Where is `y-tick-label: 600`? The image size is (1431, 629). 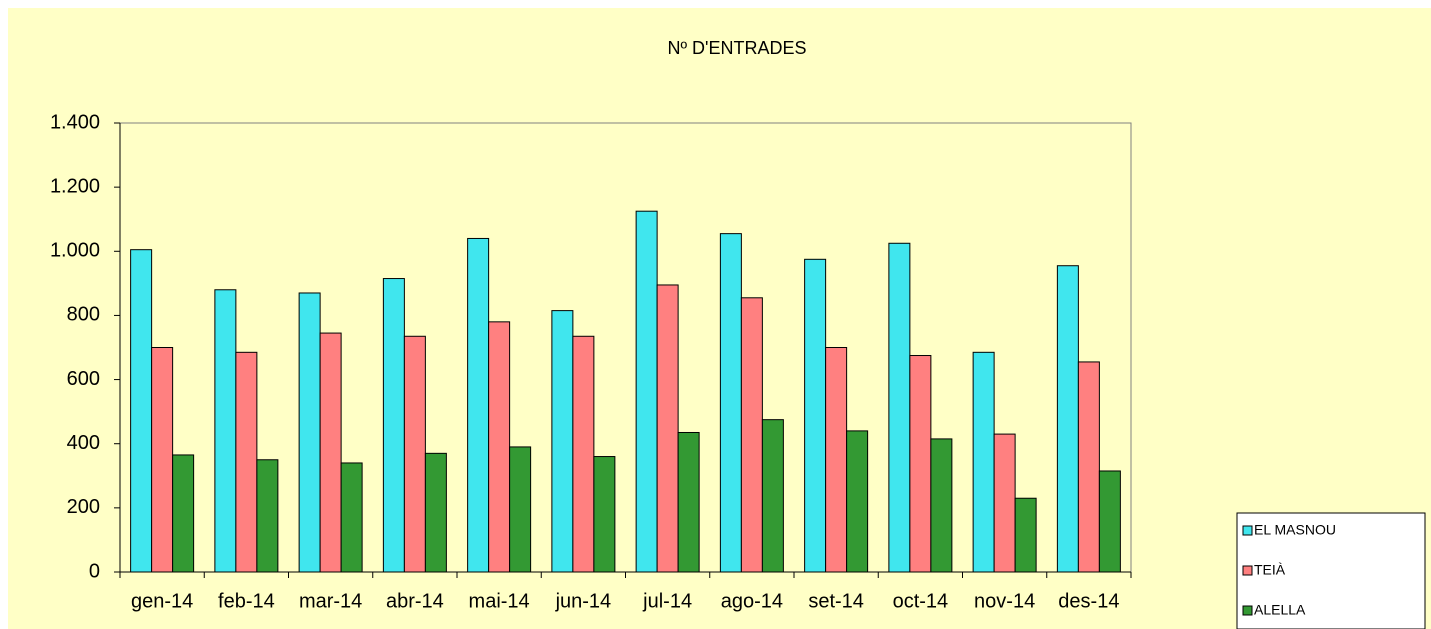
y-tick-label: 600 is located at coordinates (83, 379).